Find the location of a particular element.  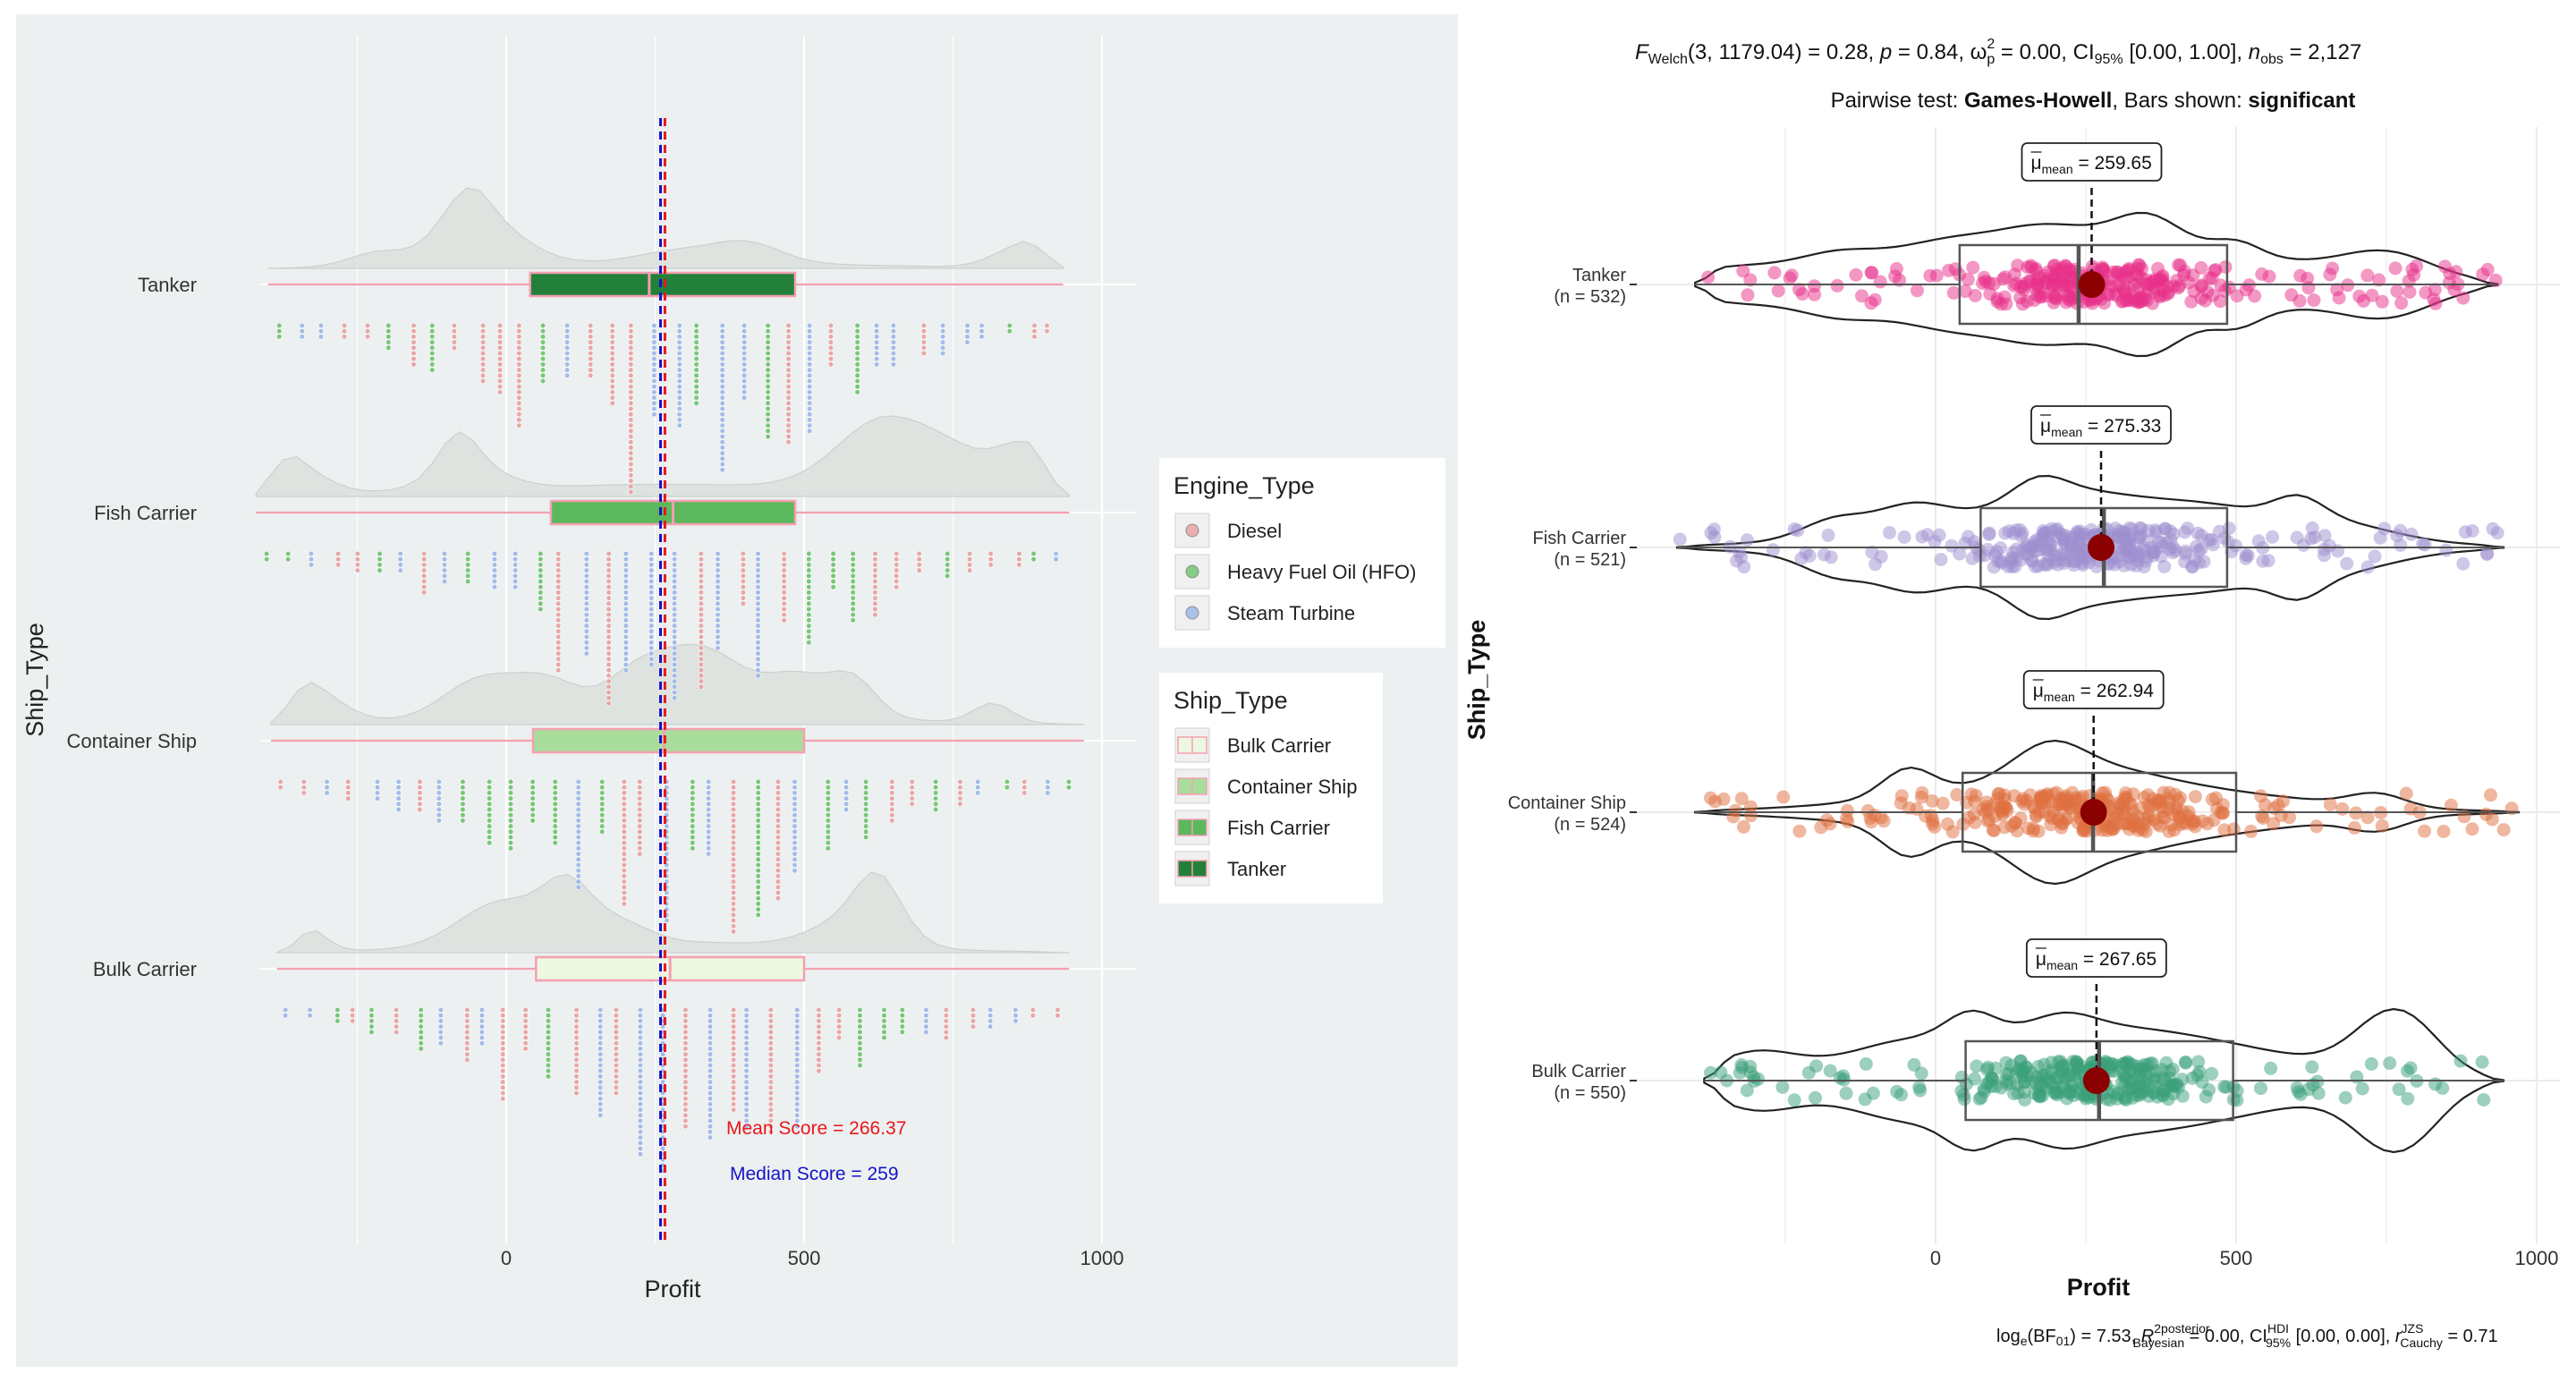

density-cloud is located at coordinates (672, 912).